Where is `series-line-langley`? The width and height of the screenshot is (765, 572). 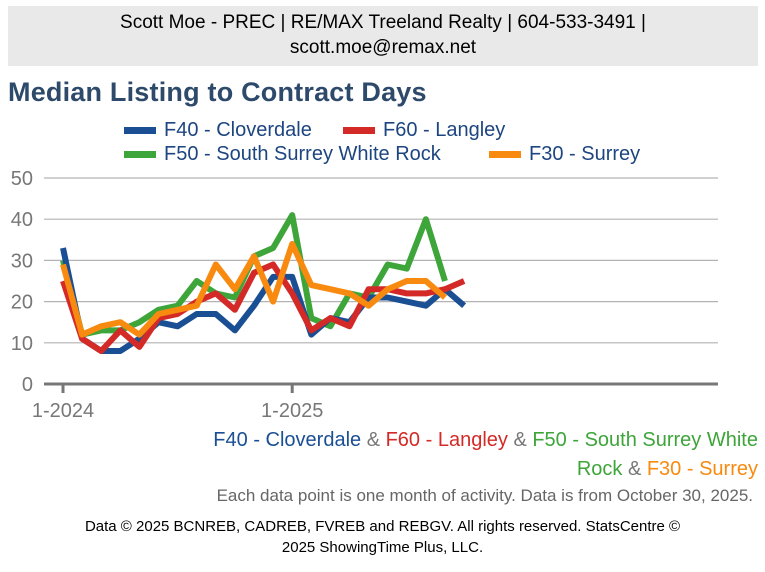 series-line-langley is located at coordinates (263, 307).